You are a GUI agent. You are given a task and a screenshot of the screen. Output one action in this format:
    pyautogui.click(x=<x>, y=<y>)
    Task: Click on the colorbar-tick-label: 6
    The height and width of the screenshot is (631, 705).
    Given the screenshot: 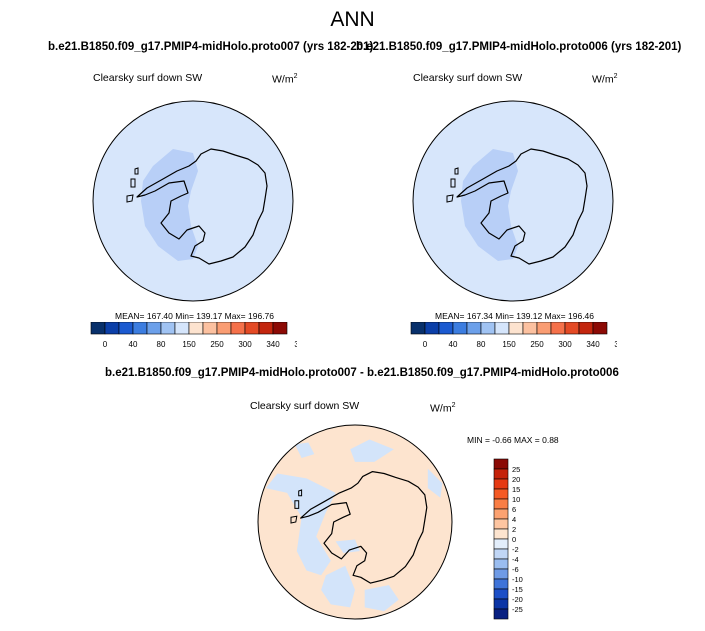 What is the action you would take?
    pyautogui.click(x=514, y=509)
    